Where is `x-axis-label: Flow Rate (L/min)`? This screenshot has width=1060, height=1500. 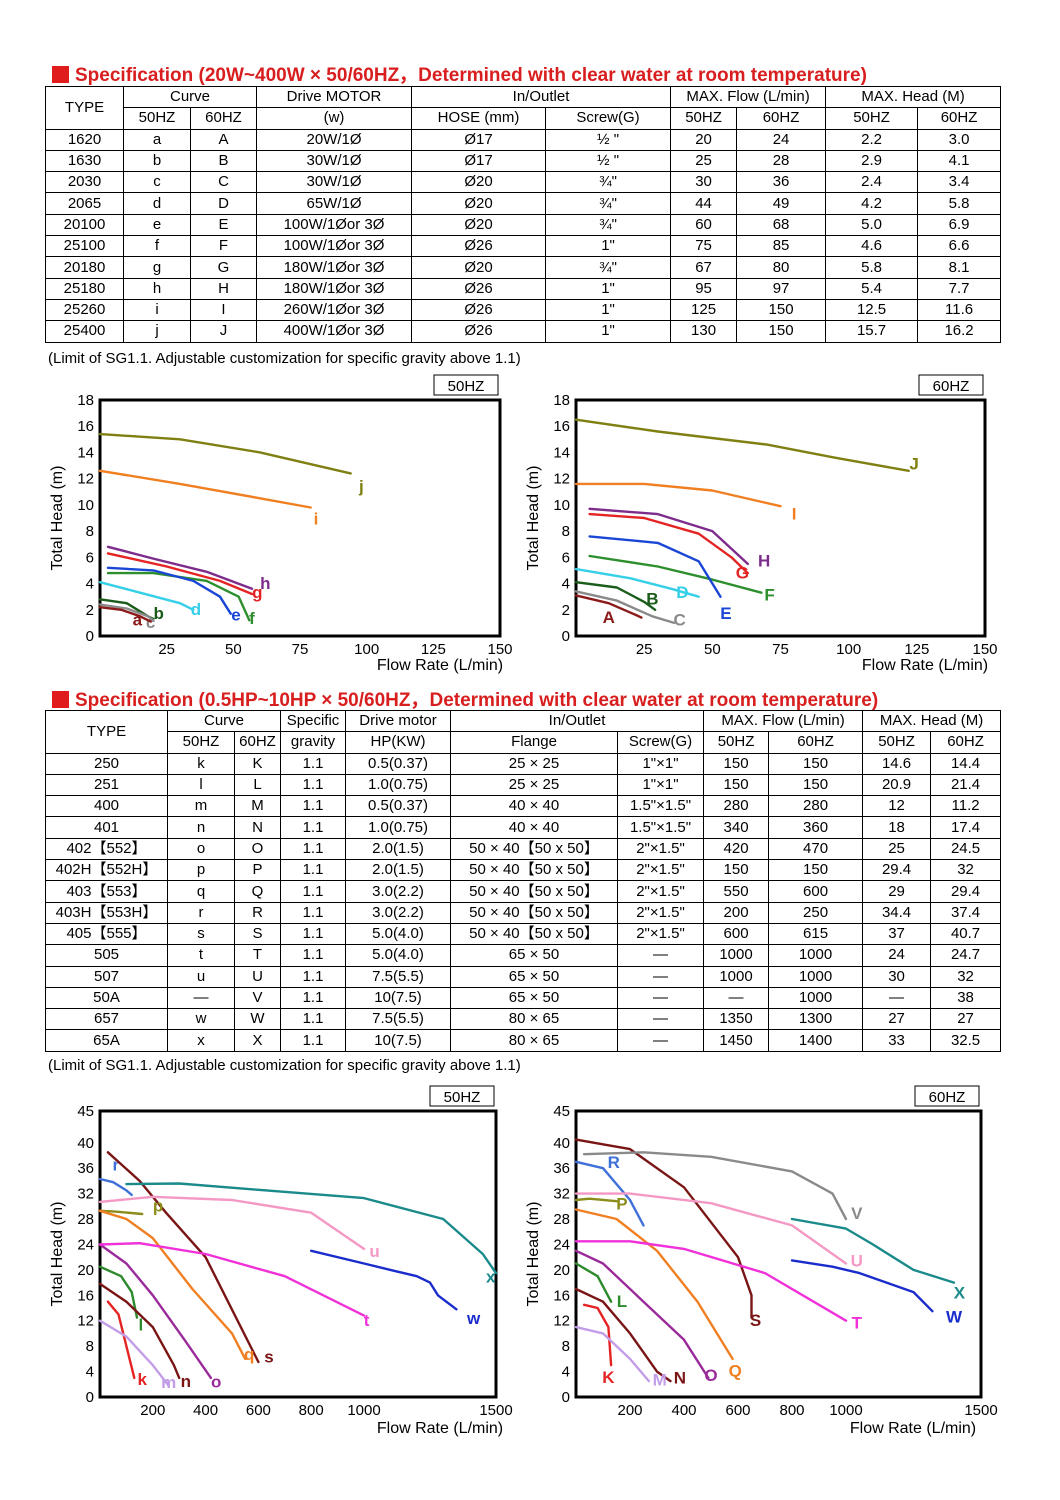
x-axis-label: Flow Rate (L/min) is located at coordinates (913, 1428).